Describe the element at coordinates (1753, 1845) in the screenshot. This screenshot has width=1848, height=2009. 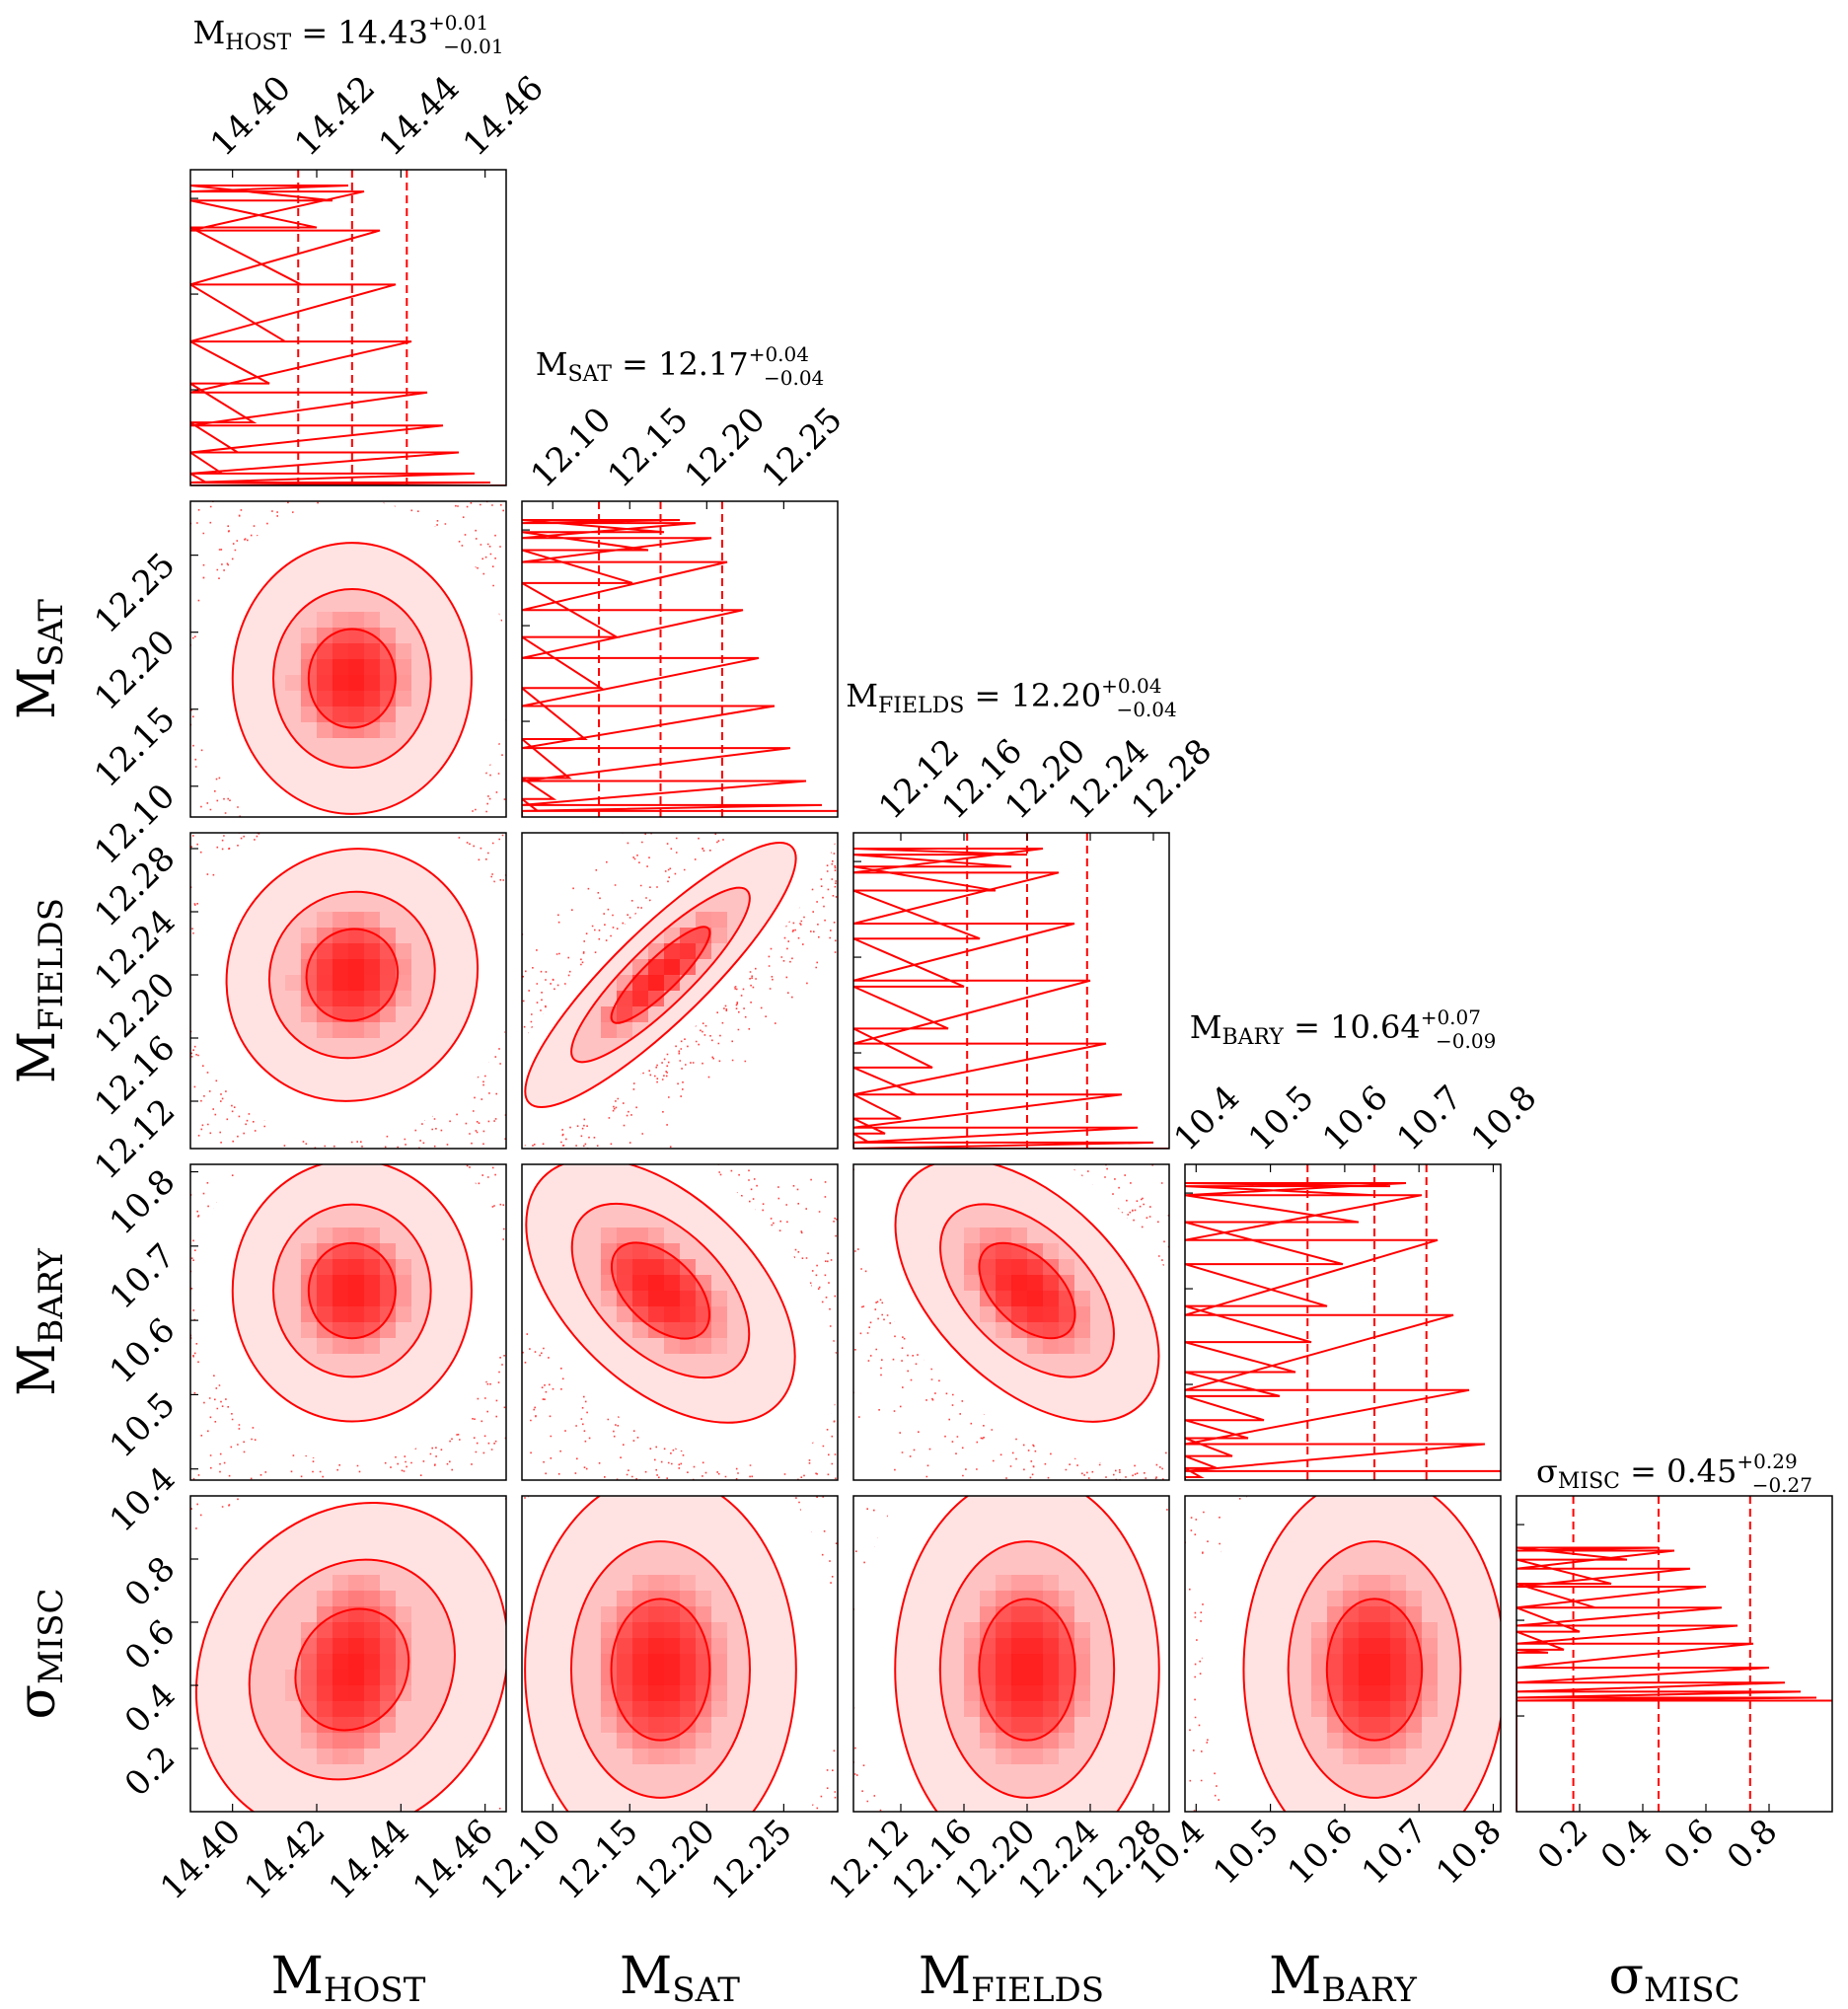
I see `x-tick-label: 0.8` at that location.